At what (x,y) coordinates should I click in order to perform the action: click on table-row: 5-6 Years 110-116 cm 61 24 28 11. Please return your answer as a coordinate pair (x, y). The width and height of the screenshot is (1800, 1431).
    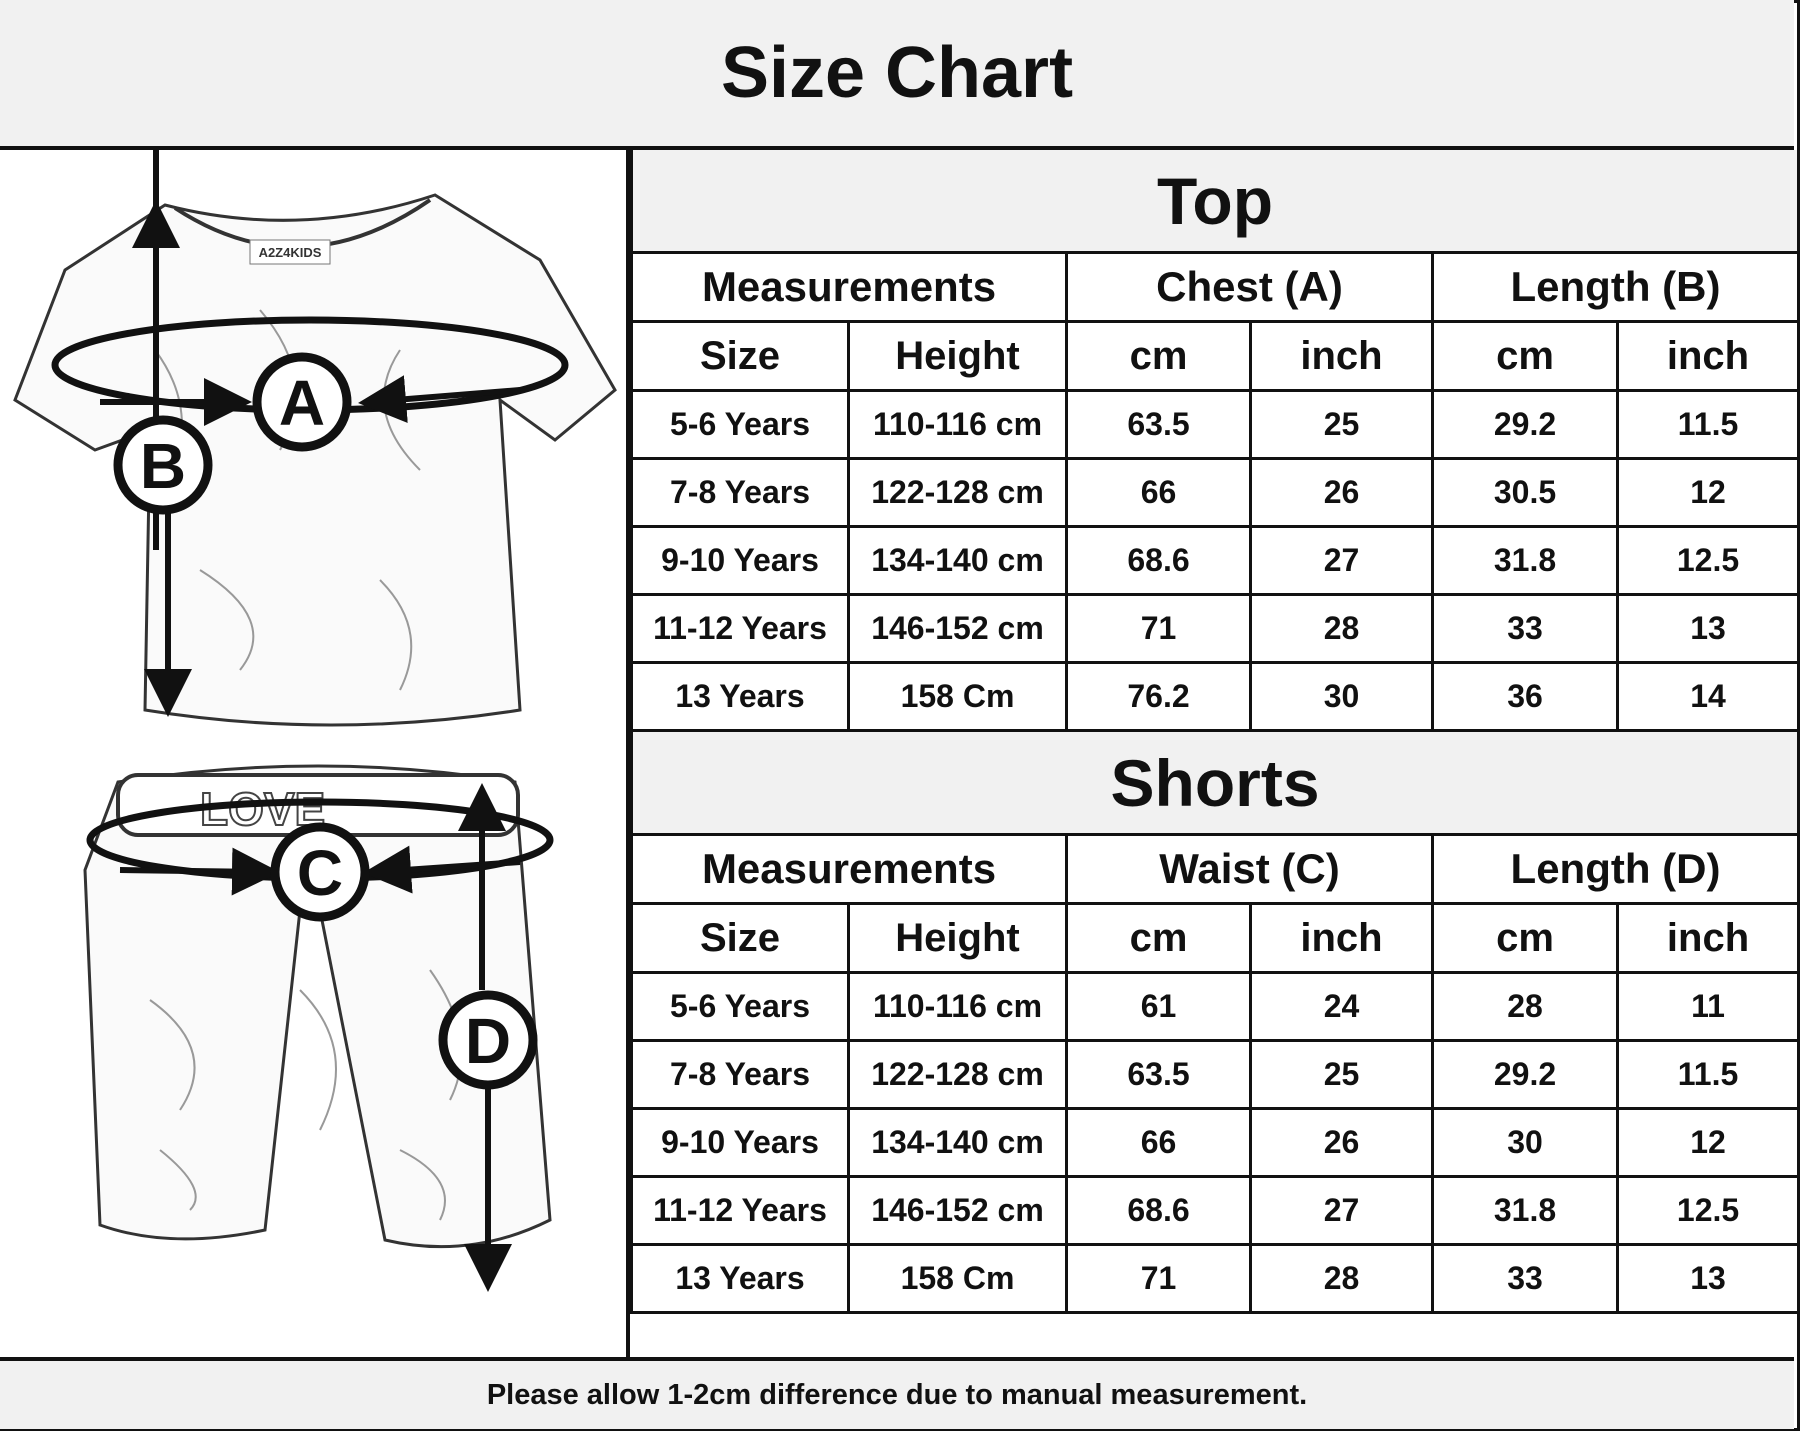
    Looking at the image, I should click on (1215, 1006).